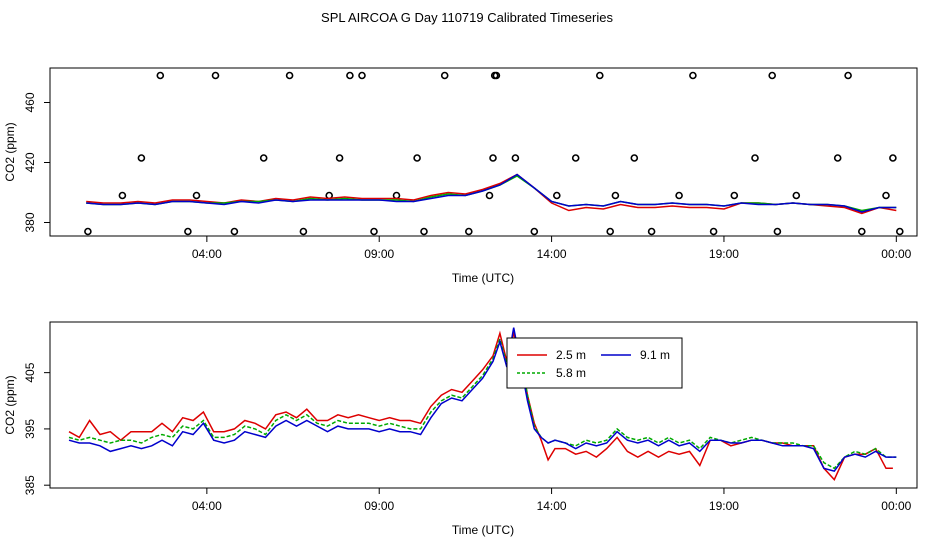 The image size is (936, 540). What do you see at coordinates (896, 254) in the screenshot?
I see `top-x-tick-label-5: 00:00` at bounding box center [896, 254].